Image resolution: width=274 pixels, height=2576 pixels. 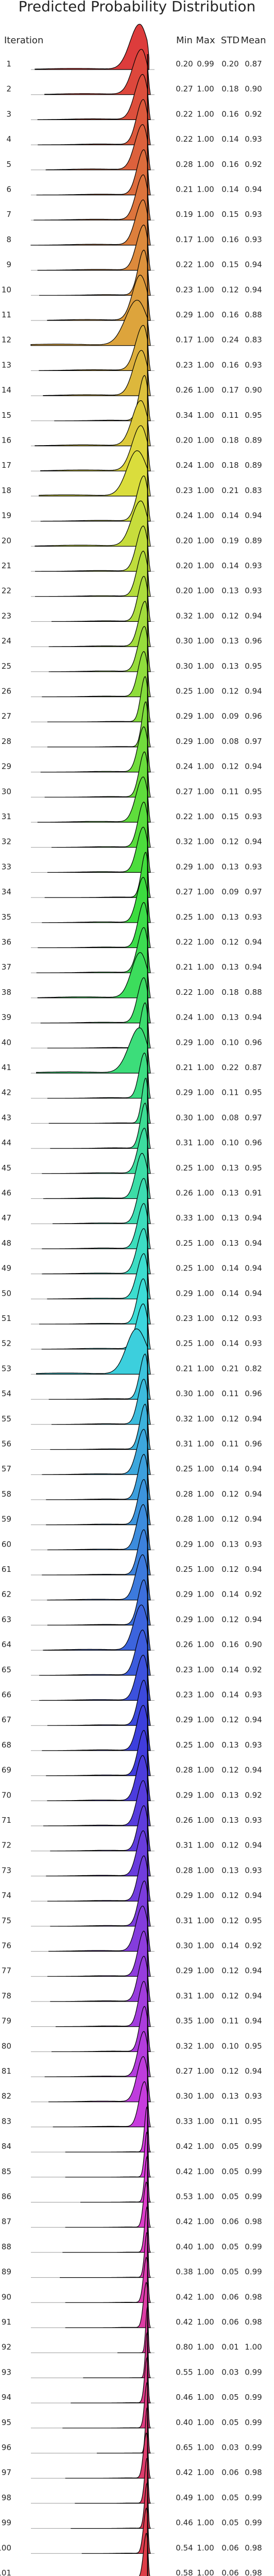 I want to click on min-value: 0.19, so click(x=185, y=214).